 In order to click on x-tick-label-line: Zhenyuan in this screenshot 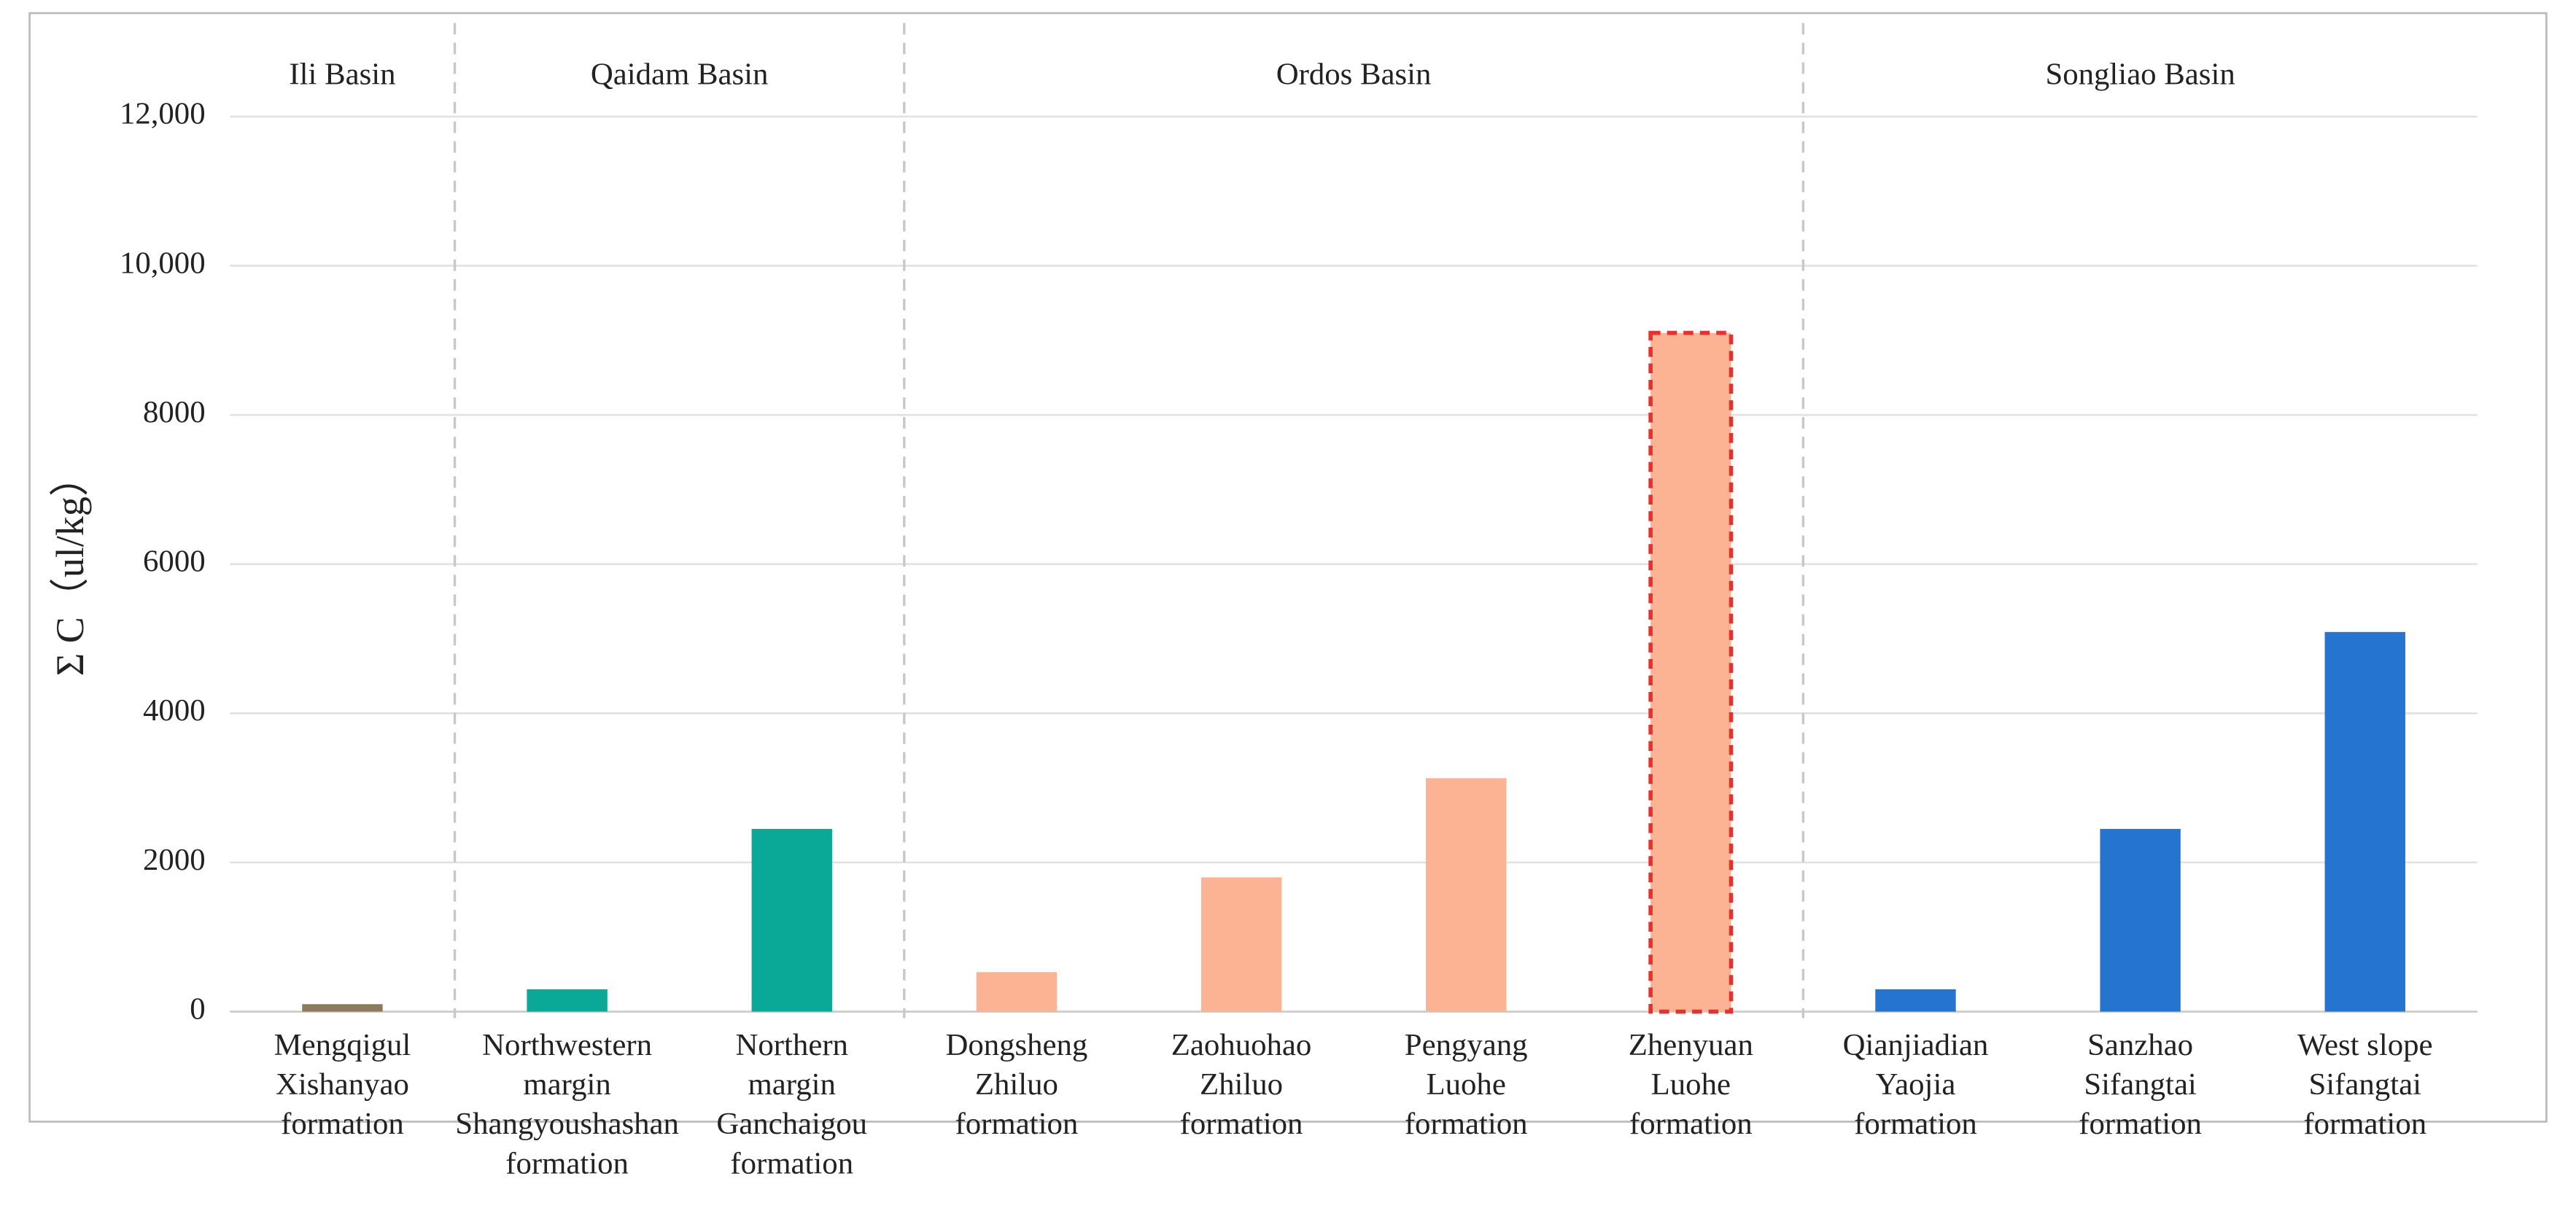, I will do `click(1691, 1045)`.